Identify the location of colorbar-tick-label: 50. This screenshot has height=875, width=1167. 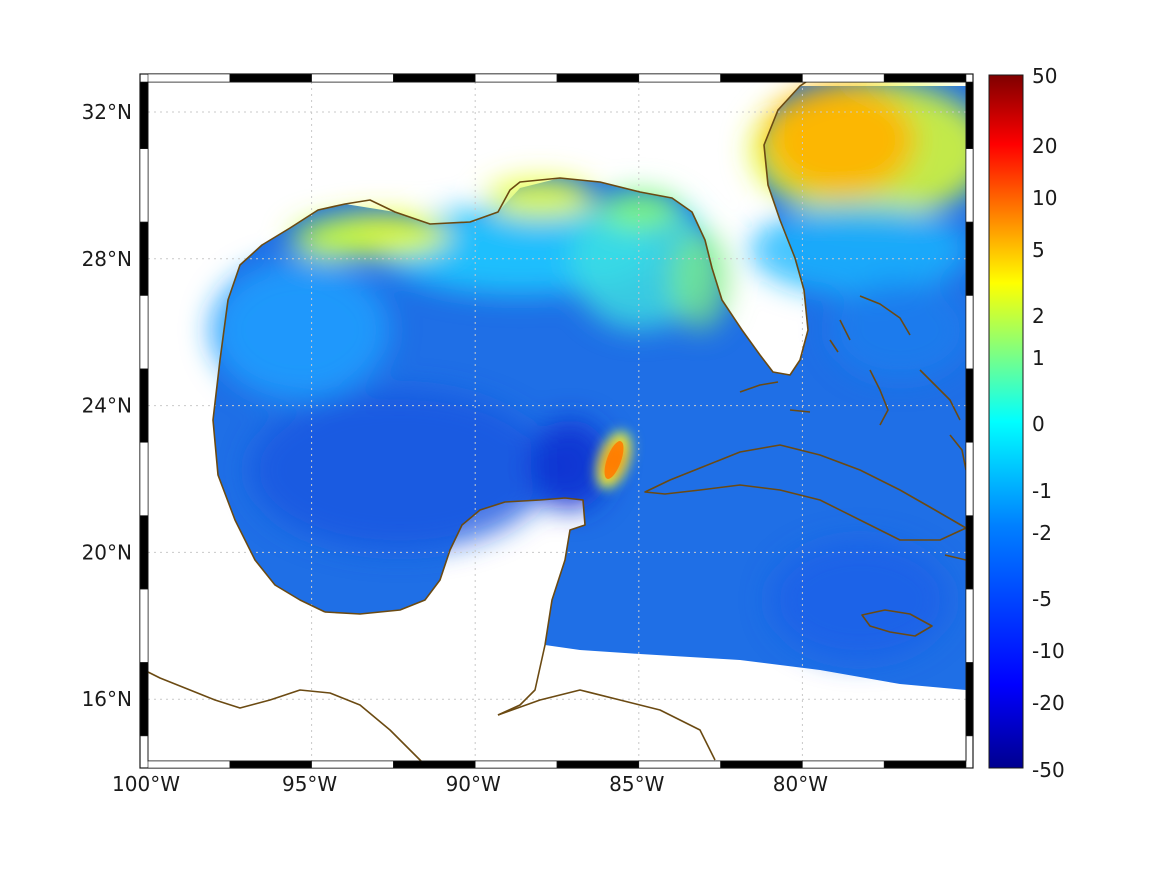
(1044, 76).